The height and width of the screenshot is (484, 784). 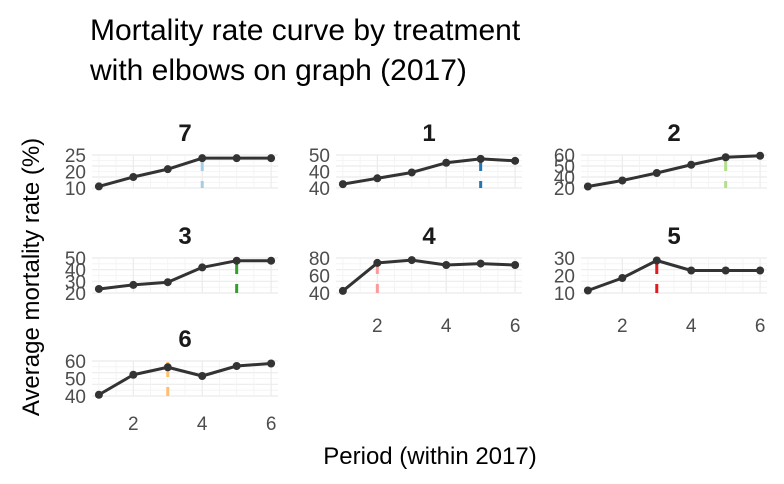 What do you see at coordinates (184, 133) in the screenshot?
I see `panel-title-7: 7` at bounding box center [184, 133].